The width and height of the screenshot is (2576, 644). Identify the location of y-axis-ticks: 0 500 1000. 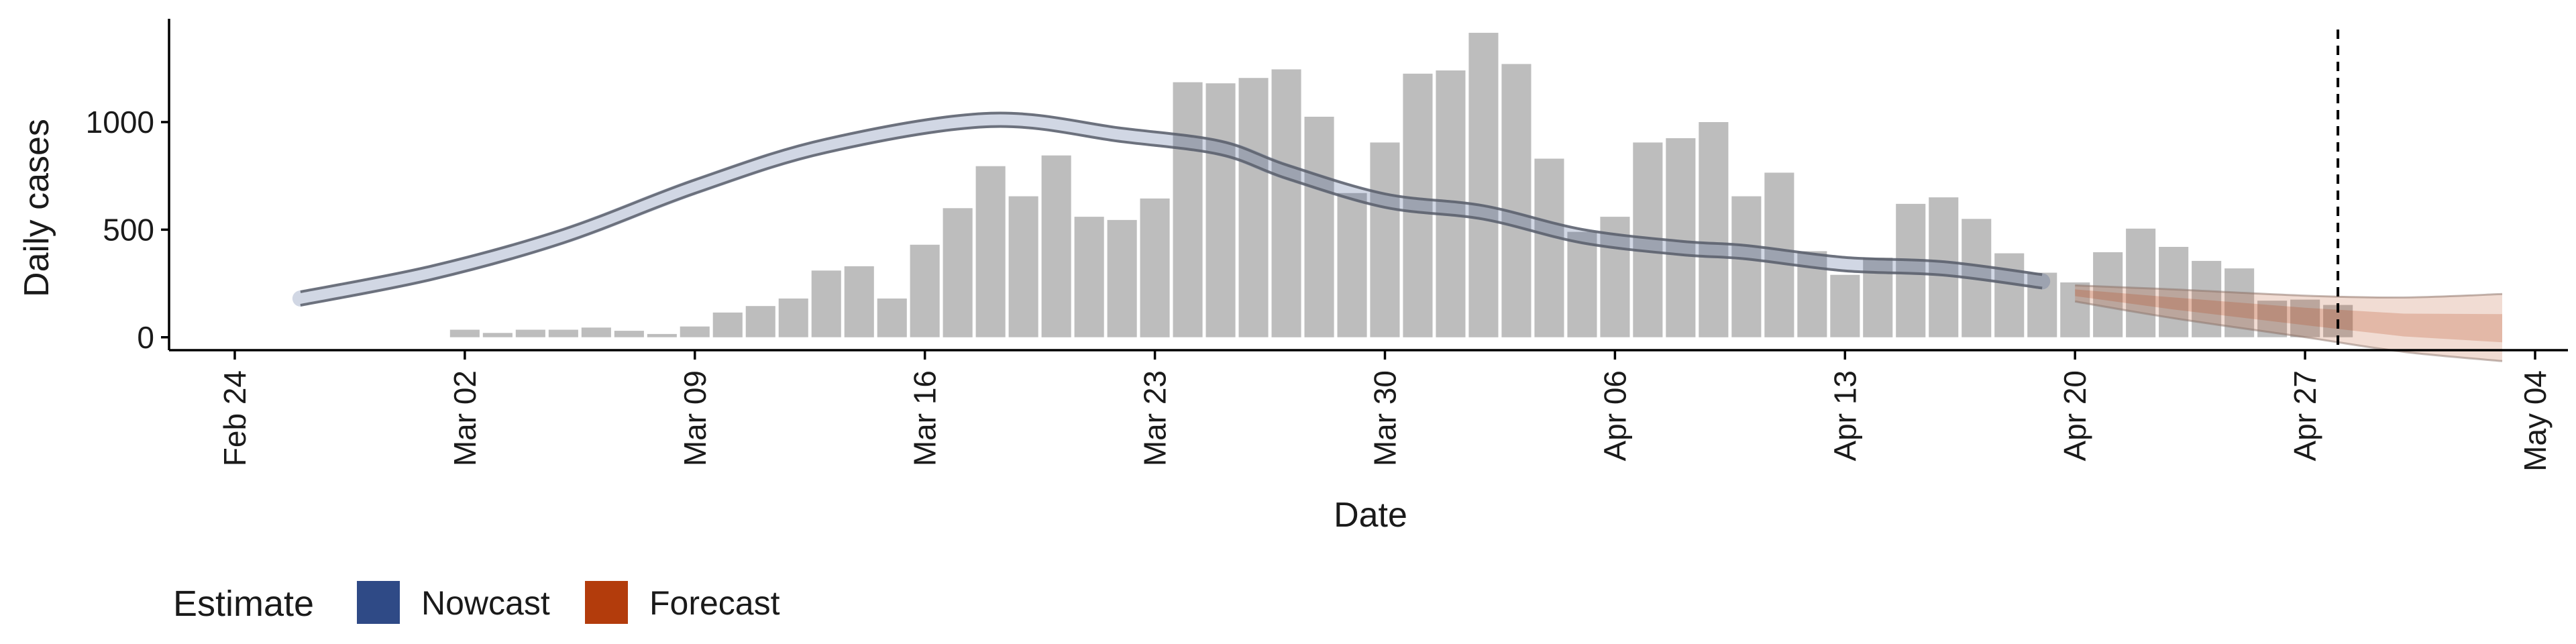
(127, 230).